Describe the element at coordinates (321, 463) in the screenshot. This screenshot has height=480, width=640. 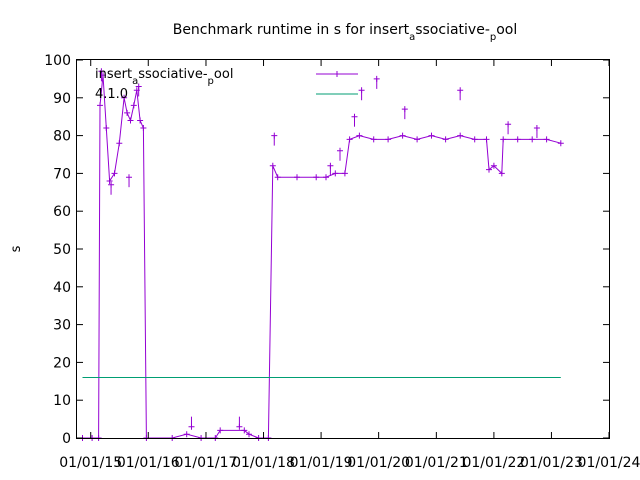
I see `x-tick-label-01-01-19: 01/01/19` at that location.